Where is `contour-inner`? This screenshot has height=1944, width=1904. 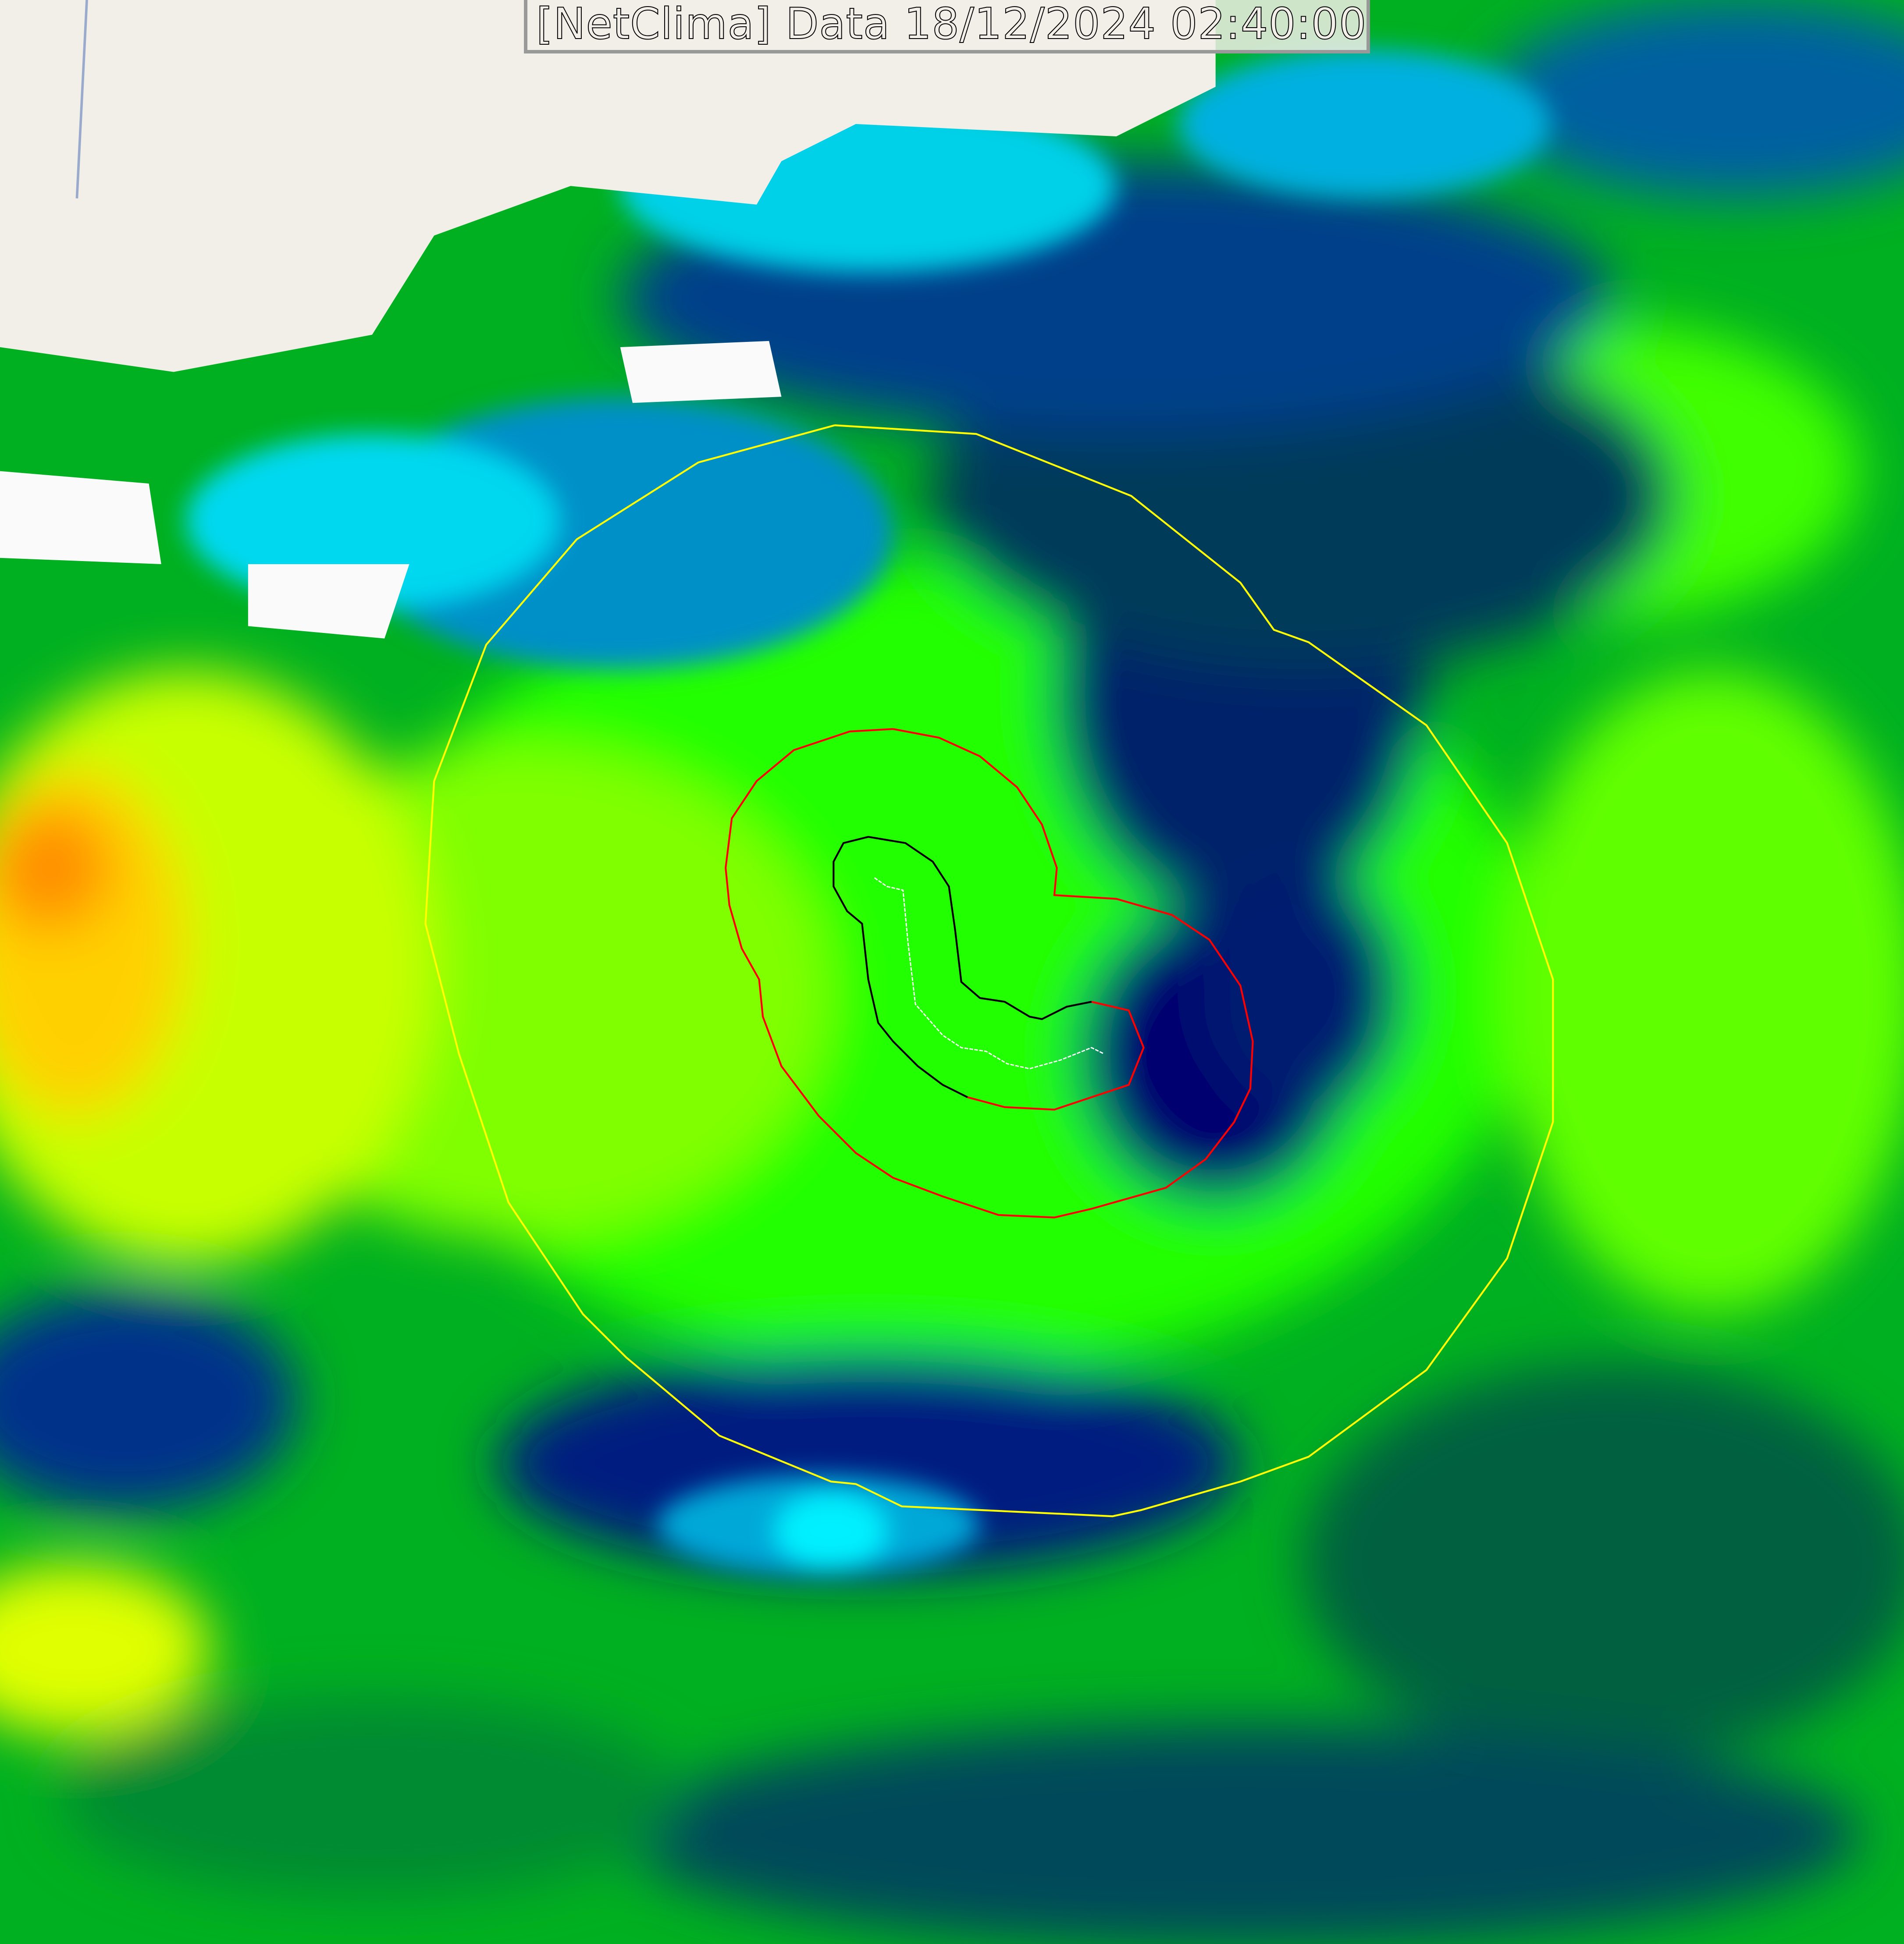
contour-inner is located at coordinates (962, 967).